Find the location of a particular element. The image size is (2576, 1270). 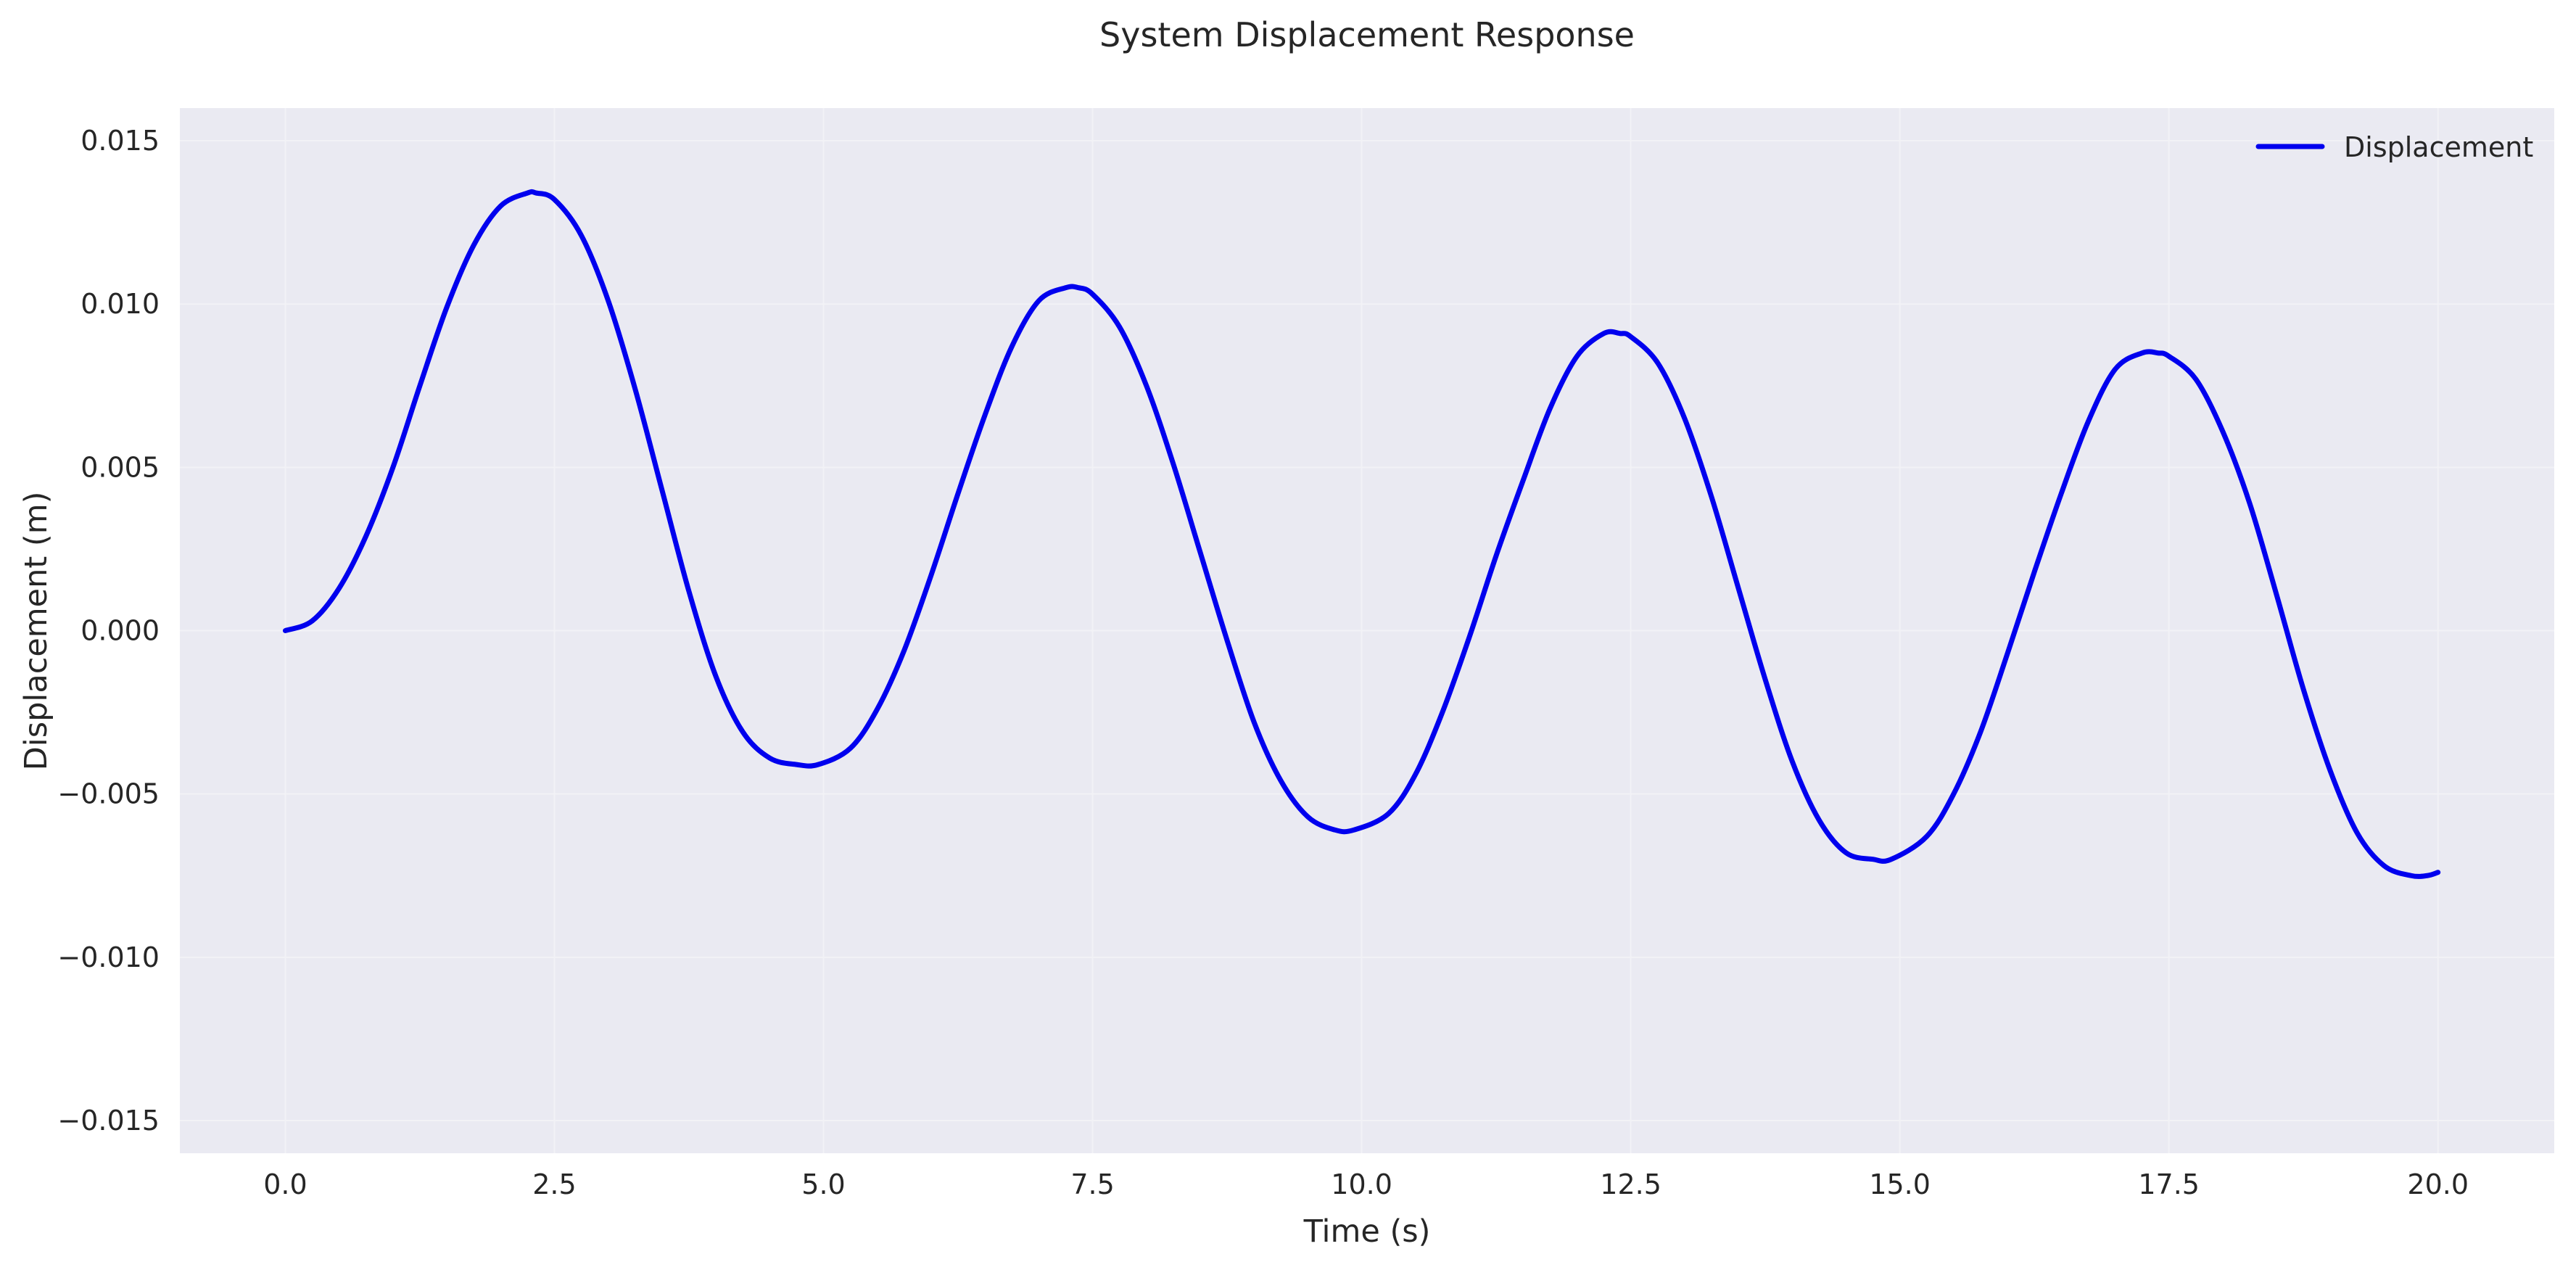

x-tick-label: 20.0 is located at coordinates (2438, 1184).